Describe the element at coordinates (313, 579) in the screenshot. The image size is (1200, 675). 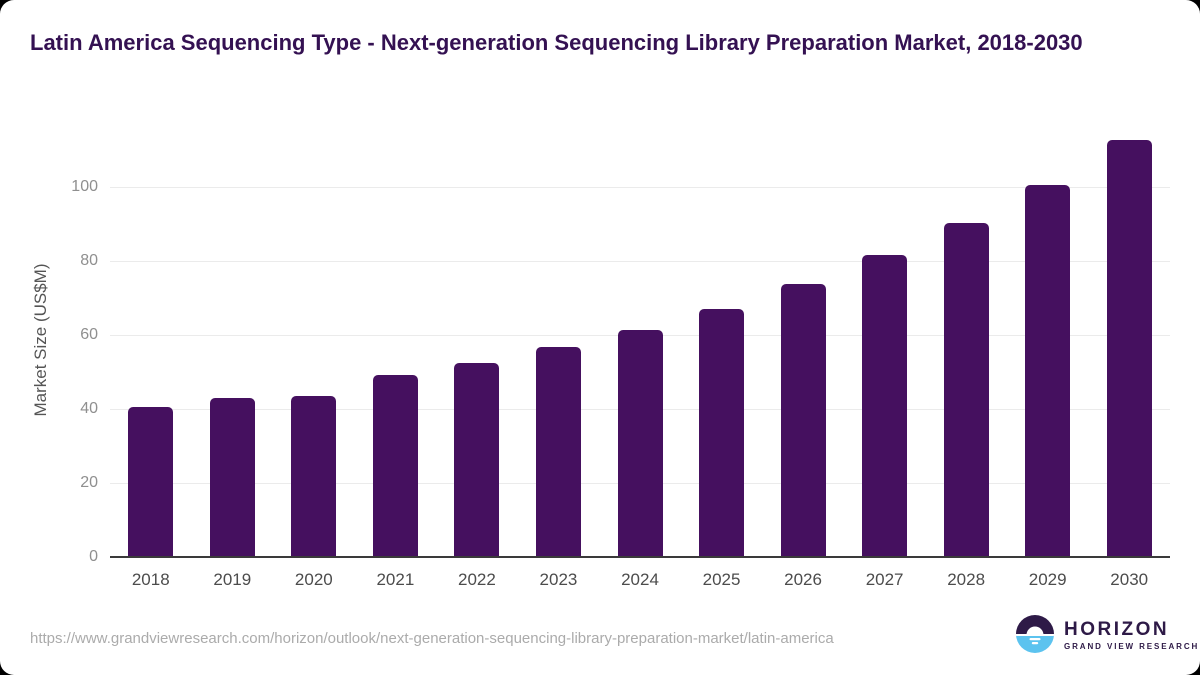
I see `x-label-2020: 2020` at that location.